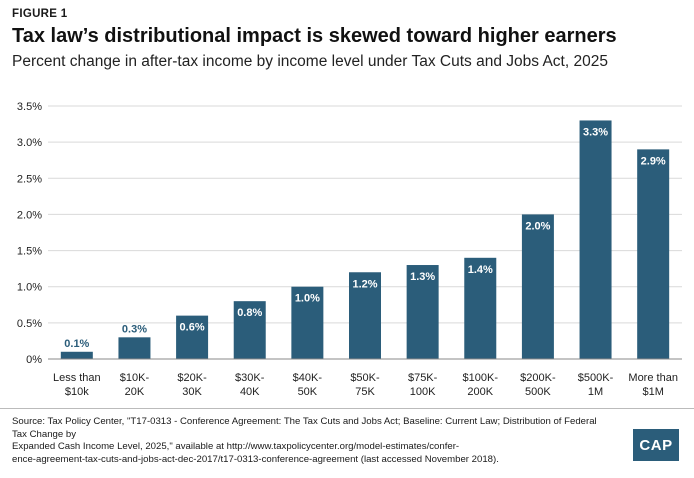 The width and height of the screenshot is (694, 478). Describe the element at coordinates (249, 313) in the screenshot. I see `data-label: 0.8%` at that location.